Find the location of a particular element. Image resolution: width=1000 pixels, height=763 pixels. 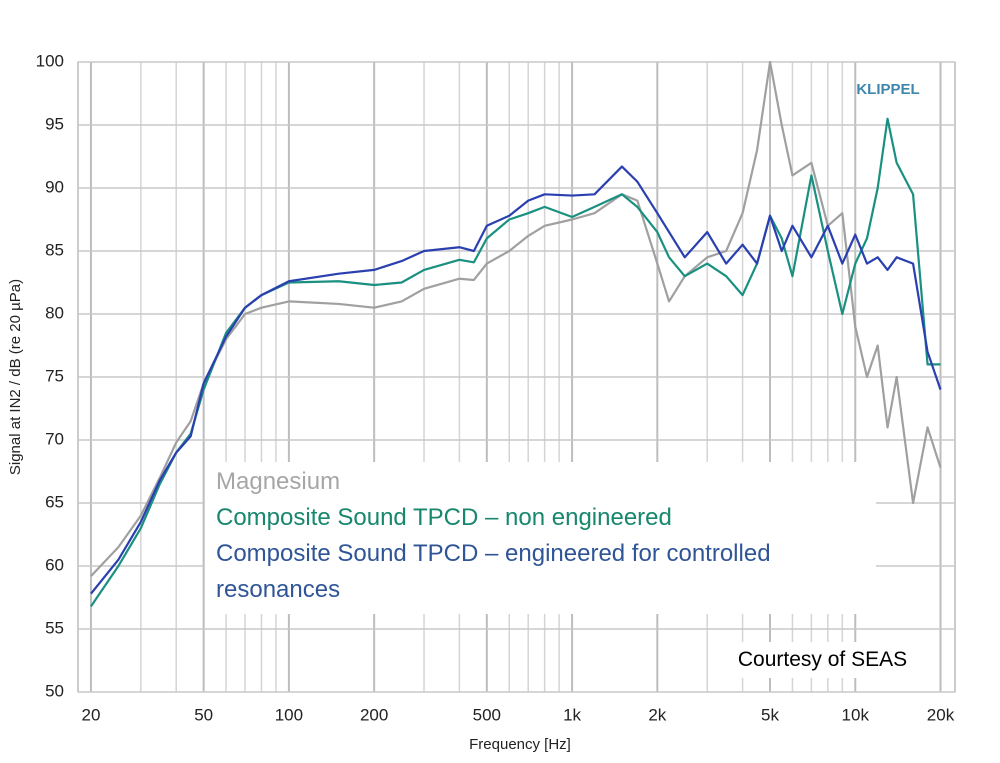

credit: Courtesy of SEAS is located at coordinates (822, 660).